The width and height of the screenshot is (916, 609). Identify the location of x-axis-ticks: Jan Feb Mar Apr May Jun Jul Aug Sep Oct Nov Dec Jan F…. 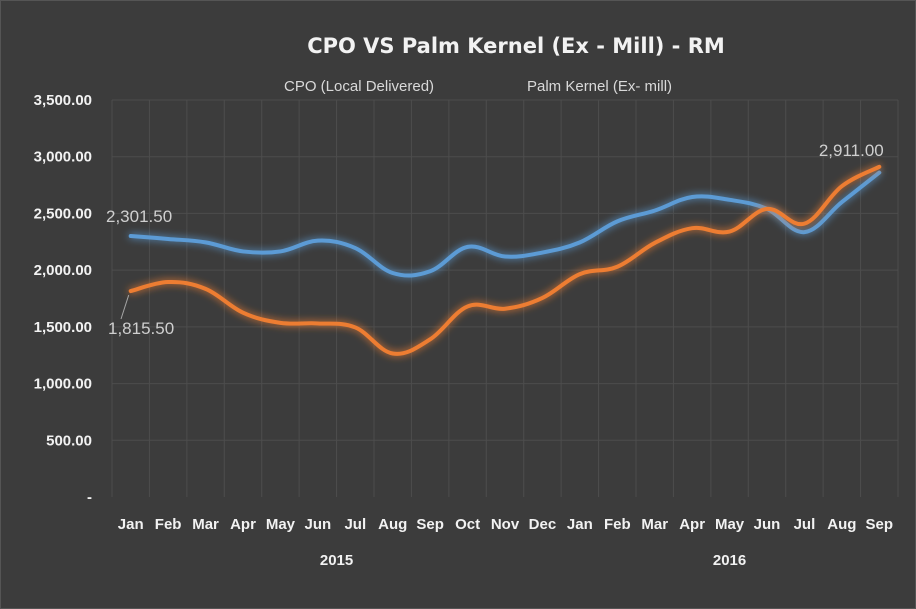
(505, 524).